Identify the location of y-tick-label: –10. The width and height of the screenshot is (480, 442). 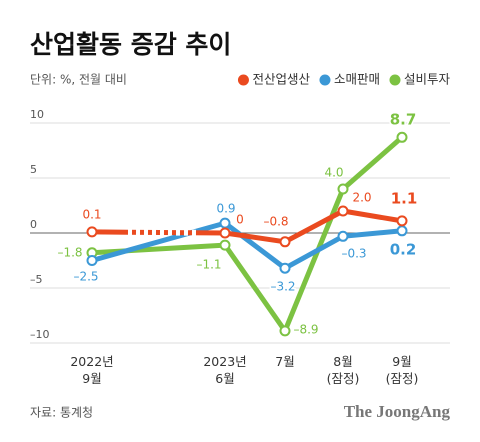
(40, 334).